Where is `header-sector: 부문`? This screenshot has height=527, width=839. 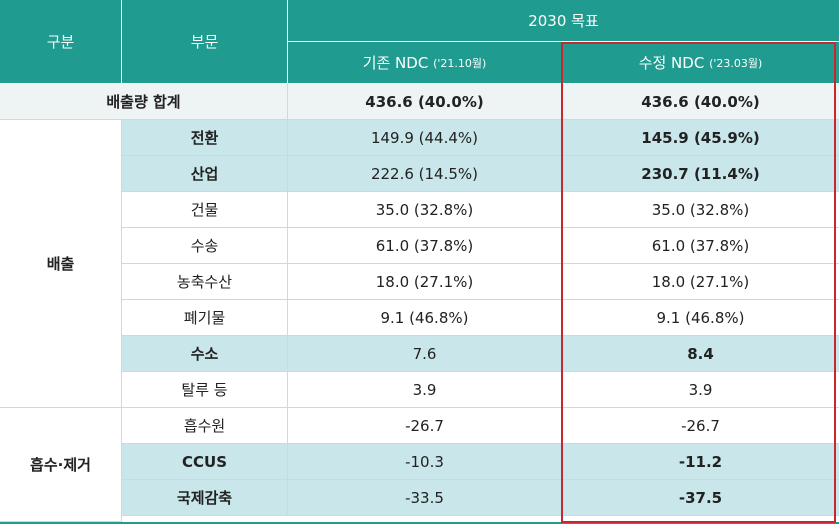 header-sector: 부문 is located at coordinates (205, 42).